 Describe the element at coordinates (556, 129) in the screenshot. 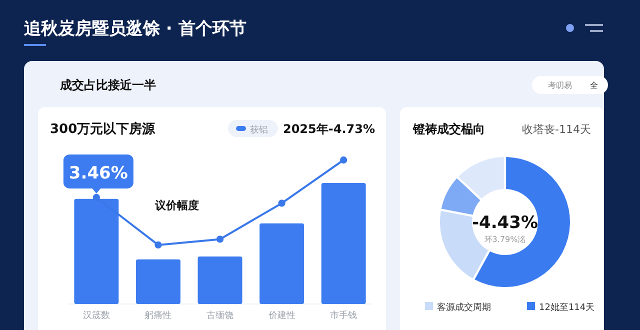

I see `chart-subtitle: 收塔丧-114天` at that location.